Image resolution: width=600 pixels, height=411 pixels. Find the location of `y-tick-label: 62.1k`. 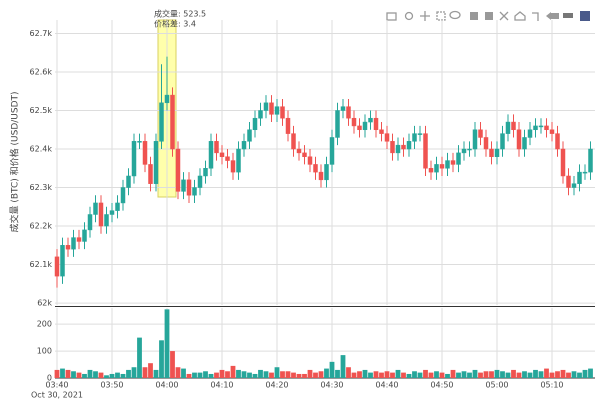

y-tick-label: 62.1k is located at coordinates (41, 264).